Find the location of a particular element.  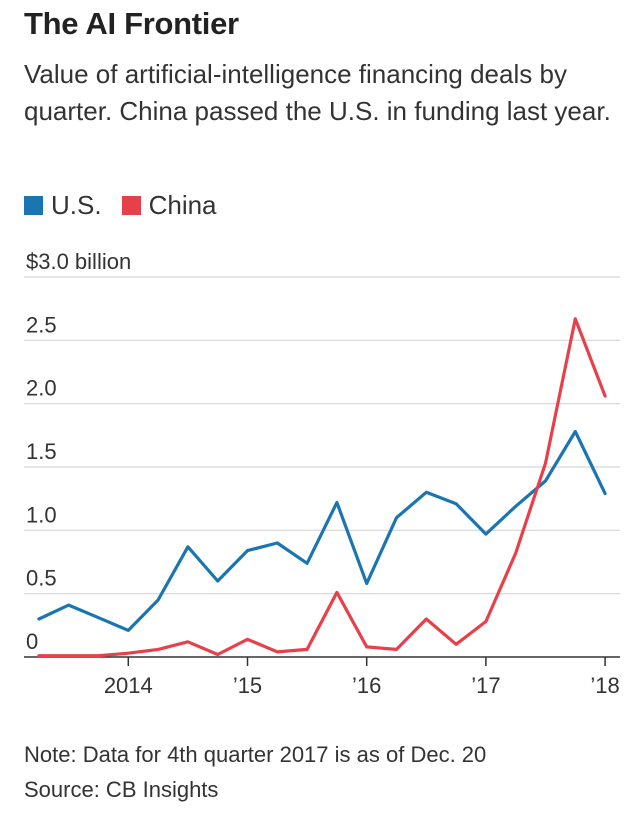

x-tick-label-3: ’17 is located at coordinates (485, 685).